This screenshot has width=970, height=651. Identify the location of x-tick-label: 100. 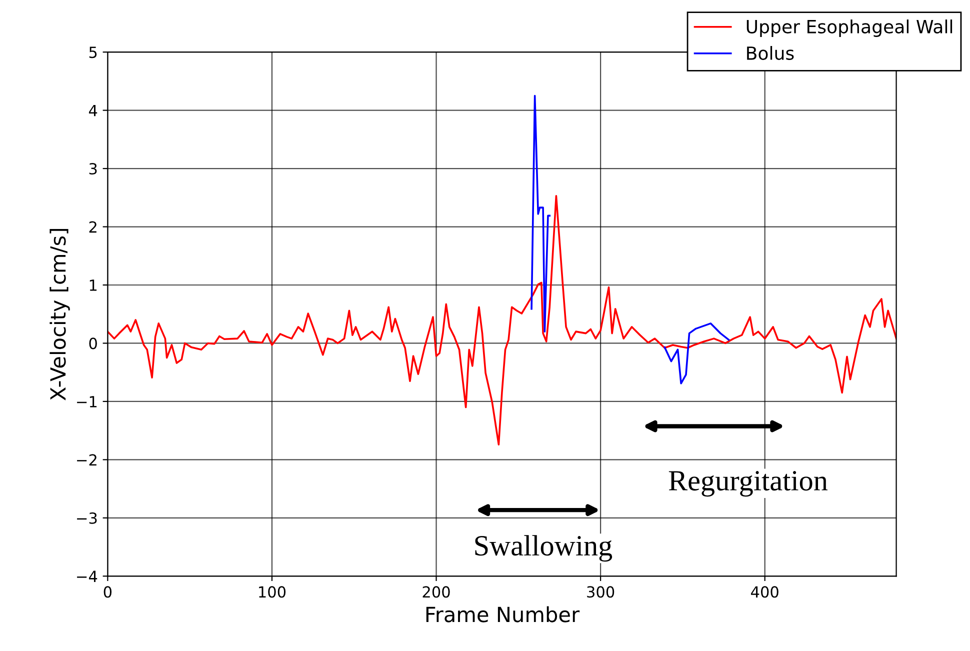
(272, 592).